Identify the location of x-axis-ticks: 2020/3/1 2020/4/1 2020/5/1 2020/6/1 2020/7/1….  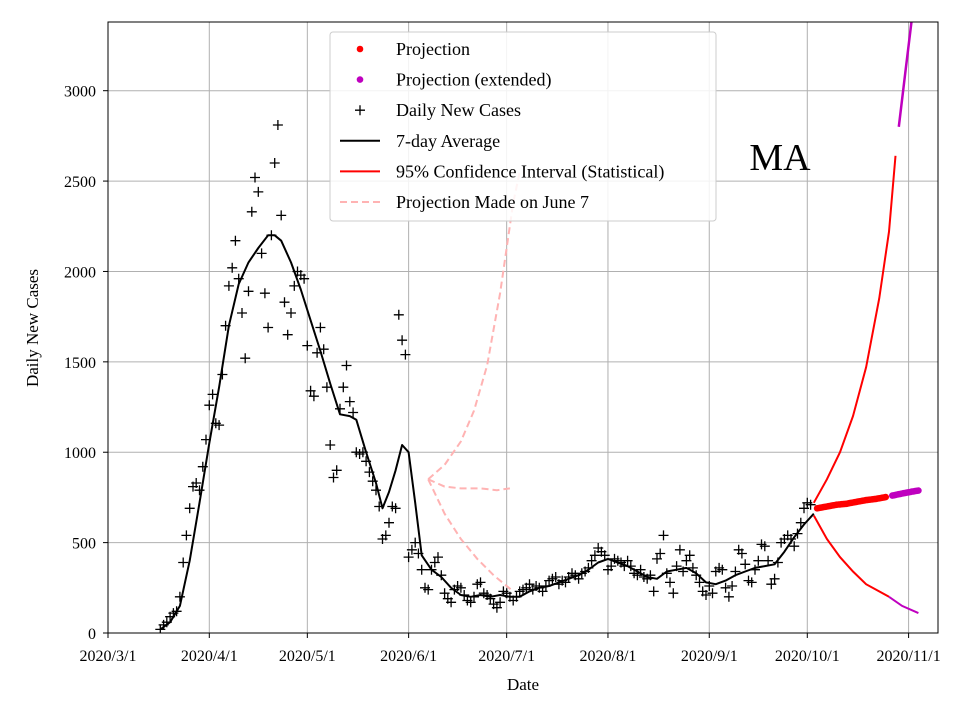
(510, 649).